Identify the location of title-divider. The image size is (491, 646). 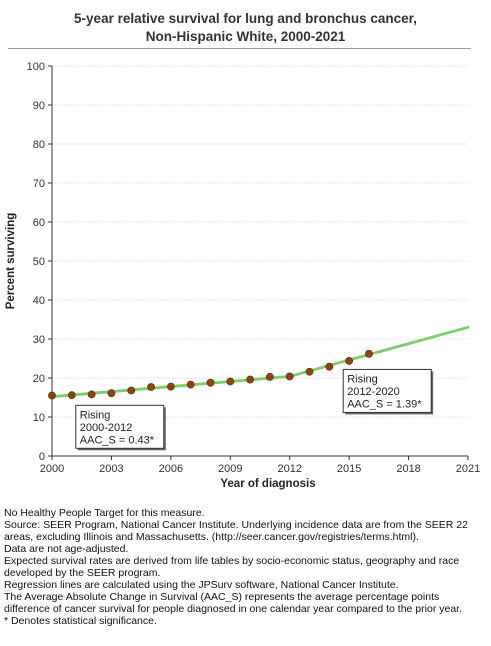
(239, 48).